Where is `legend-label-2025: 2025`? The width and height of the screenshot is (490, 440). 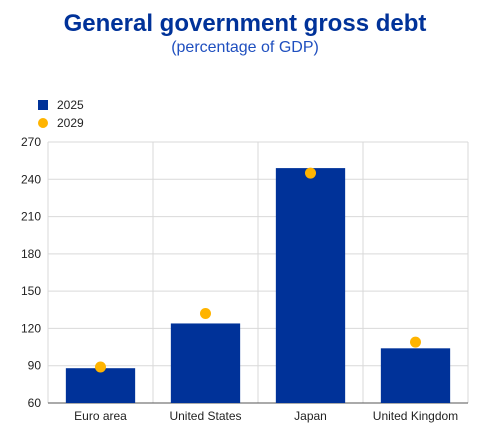
legend-label-2025: 2025 is located at coordinates (70, 105).